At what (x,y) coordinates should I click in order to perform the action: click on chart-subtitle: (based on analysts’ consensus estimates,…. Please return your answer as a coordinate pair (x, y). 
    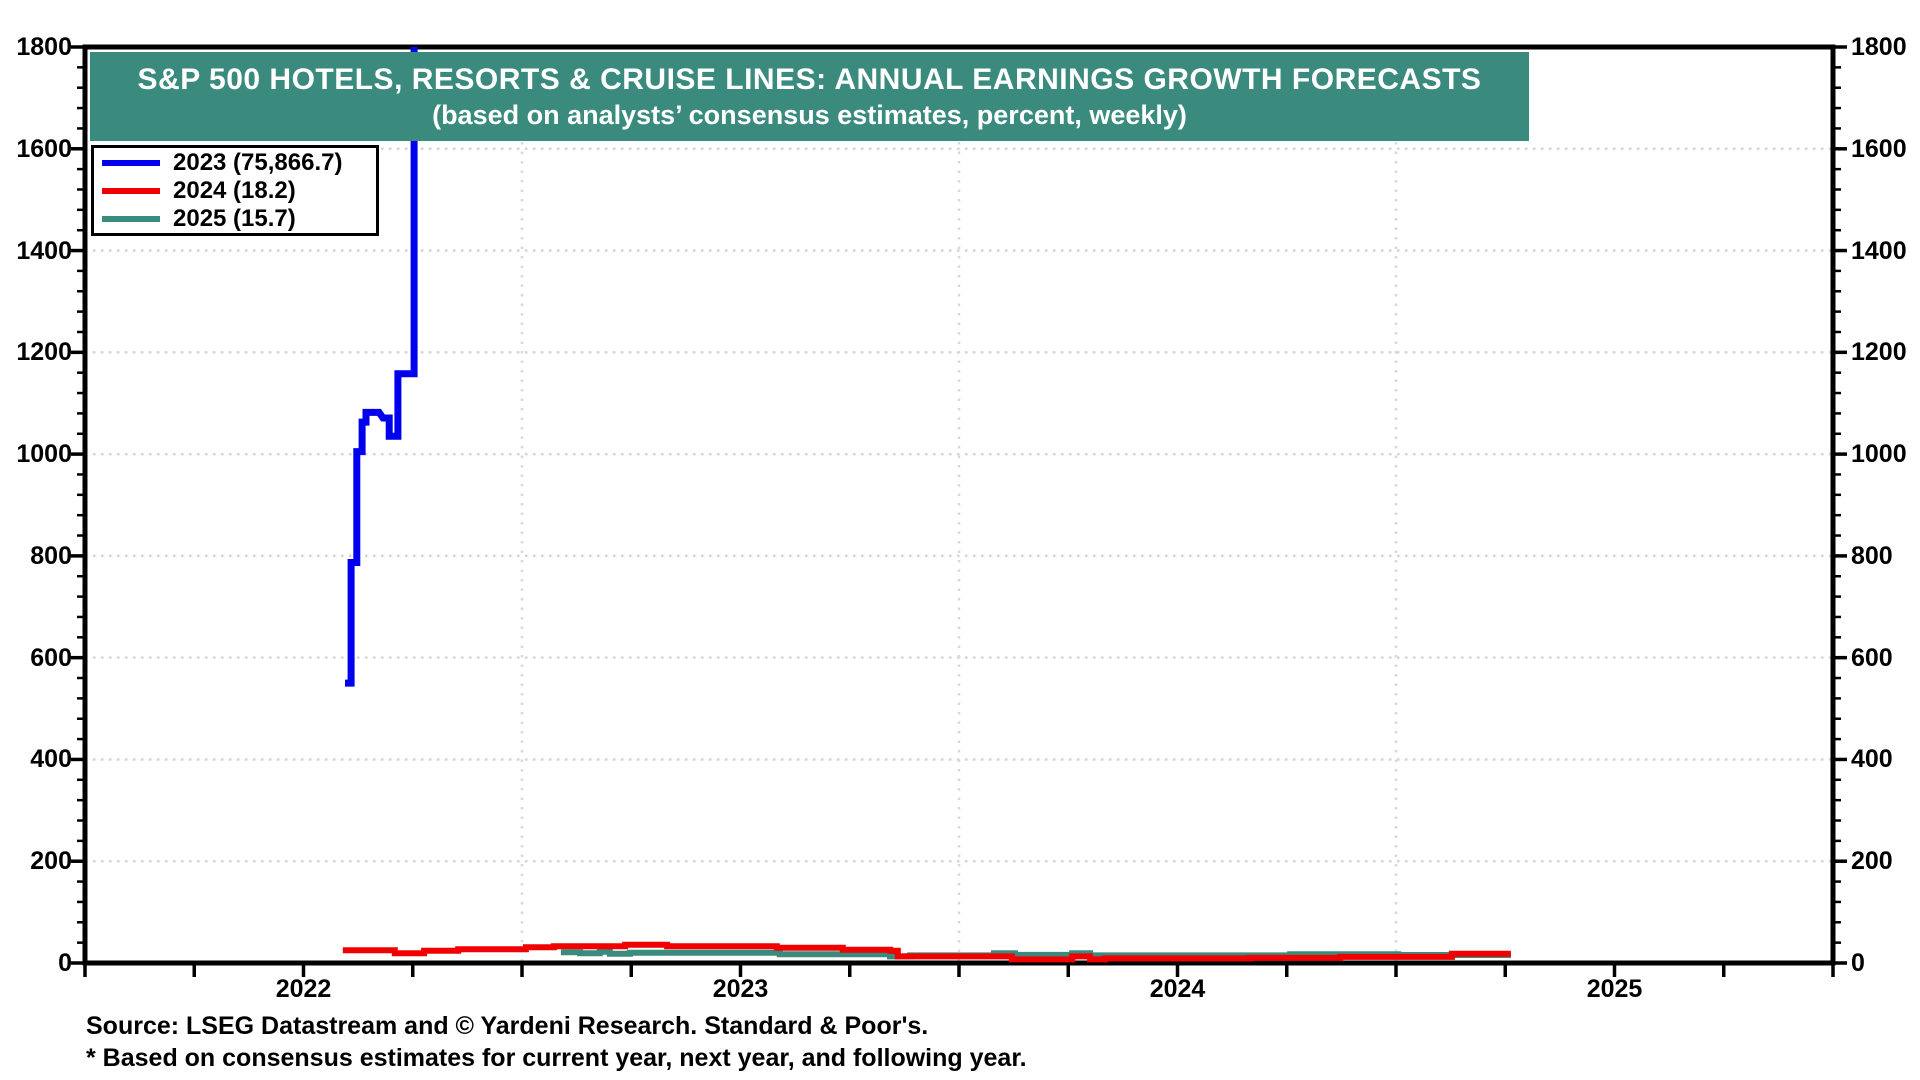
    Looking at the image, I should click on (809, 114).